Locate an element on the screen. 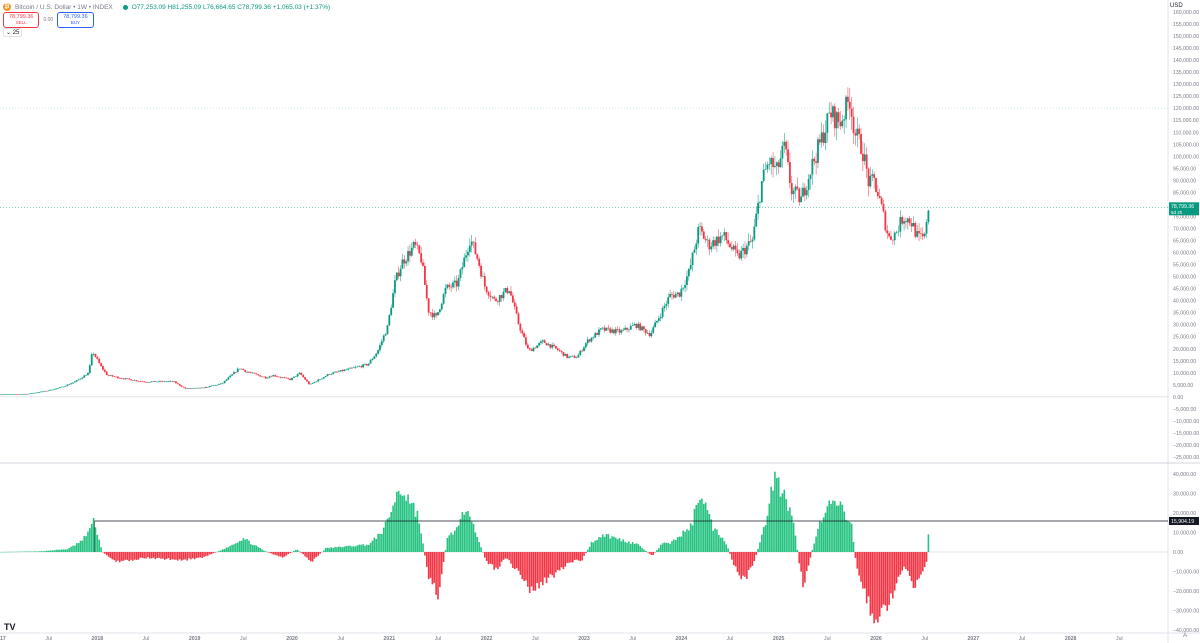  tradingview-logo: TV is located at coordinates (10, 627).